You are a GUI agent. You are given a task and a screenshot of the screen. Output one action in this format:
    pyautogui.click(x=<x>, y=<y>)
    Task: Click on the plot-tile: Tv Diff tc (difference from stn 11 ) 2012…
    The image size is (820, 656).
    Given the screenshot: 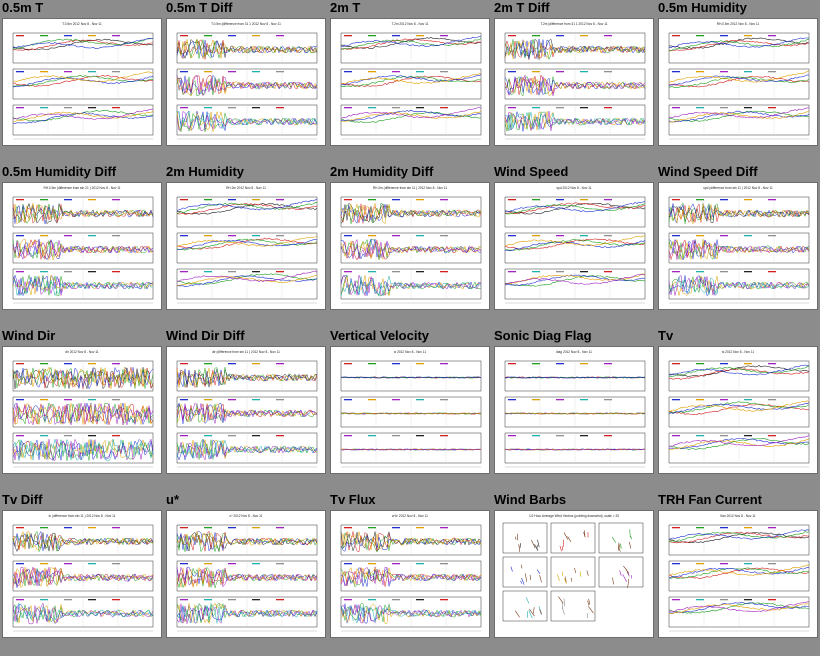 What is the action you would take?
    pyautogui.click(x=82, y=574)
    